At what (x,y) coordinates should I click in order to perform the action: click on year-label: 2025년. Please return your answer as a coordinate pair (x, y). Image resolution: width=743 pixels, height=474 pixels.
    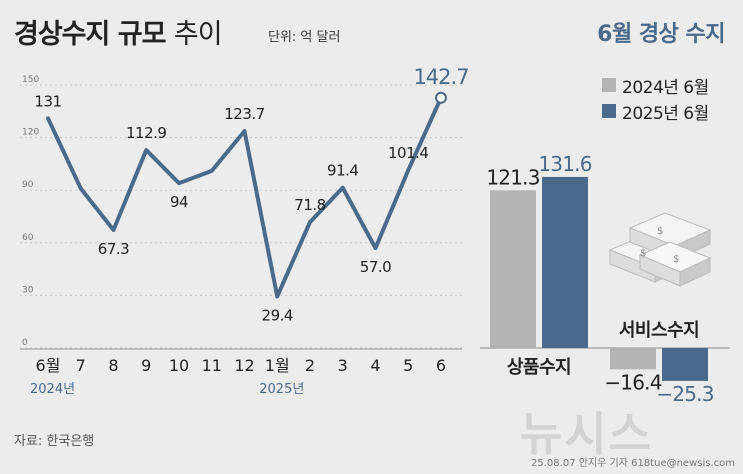
    Looking at the image, I should click on (281, 389).